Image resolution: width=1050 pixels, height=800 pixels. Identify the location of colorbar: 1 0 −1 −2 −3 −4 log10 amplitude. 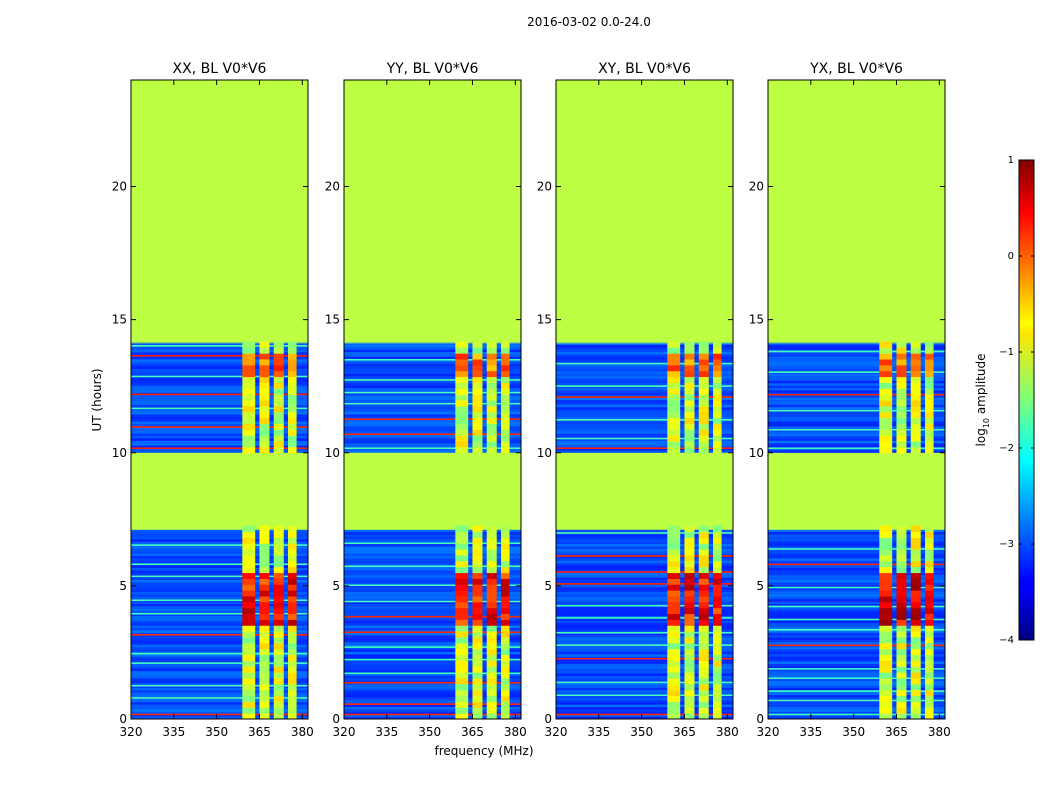
(1004, 400).